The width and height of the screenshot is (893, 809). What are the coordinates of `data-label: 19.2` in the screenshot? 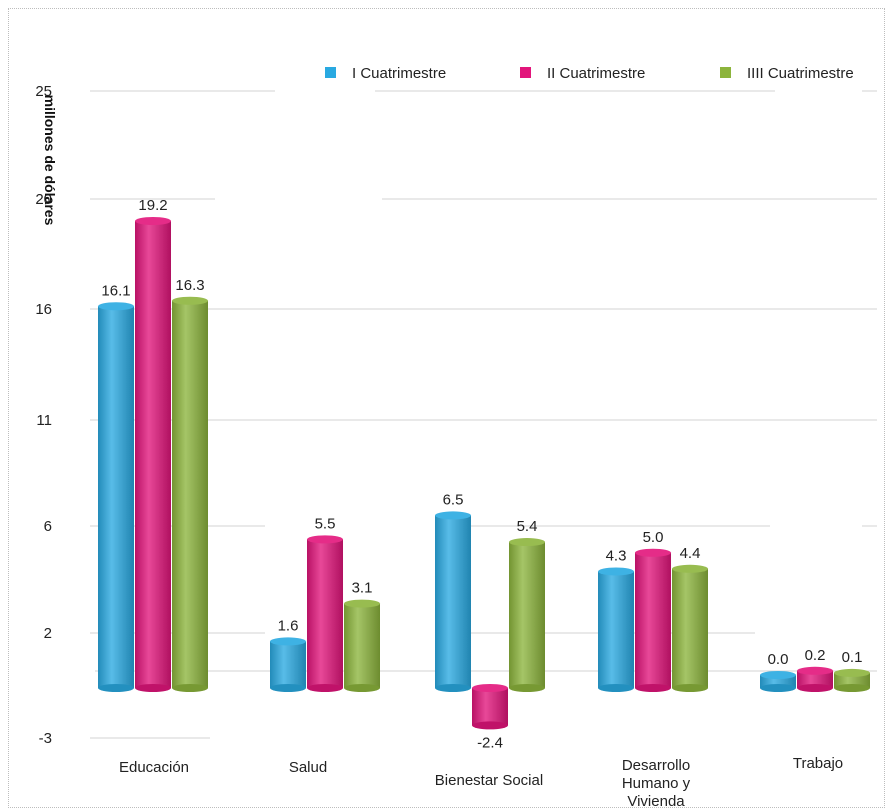 It's located at (152, 205).